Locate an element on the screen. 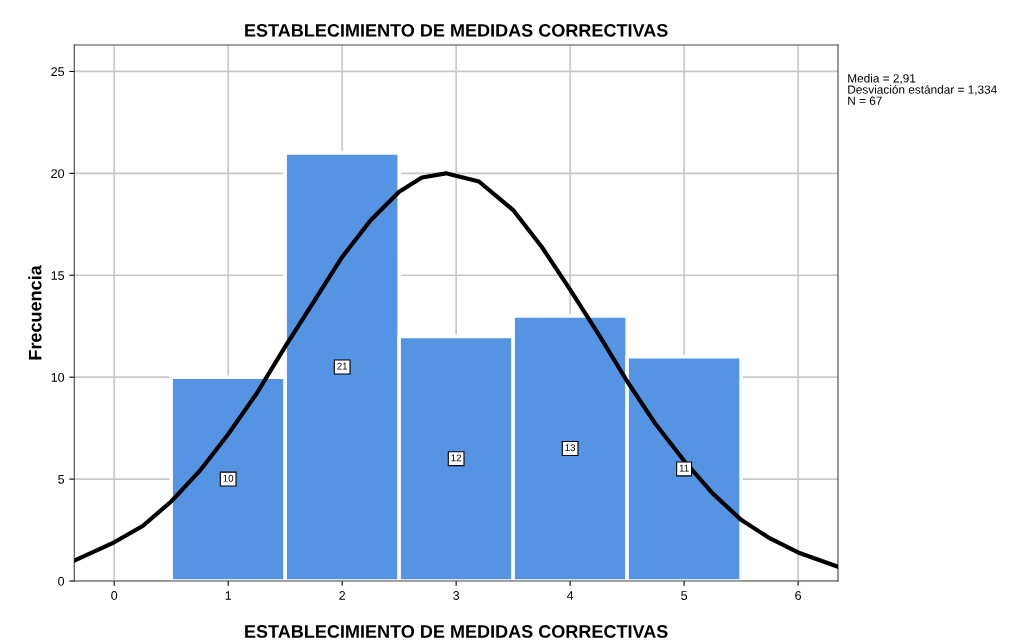  x-tick-label: 6 is located at coordinates (798, 595).